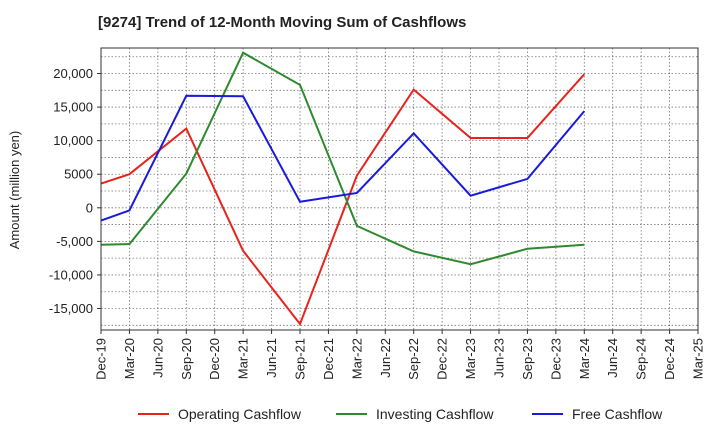 This screenshot has width=720, height=440. Describe the element at coordinates (157, 358) in the screenshot. I see `x-tick-label: Jun-20` at that location.